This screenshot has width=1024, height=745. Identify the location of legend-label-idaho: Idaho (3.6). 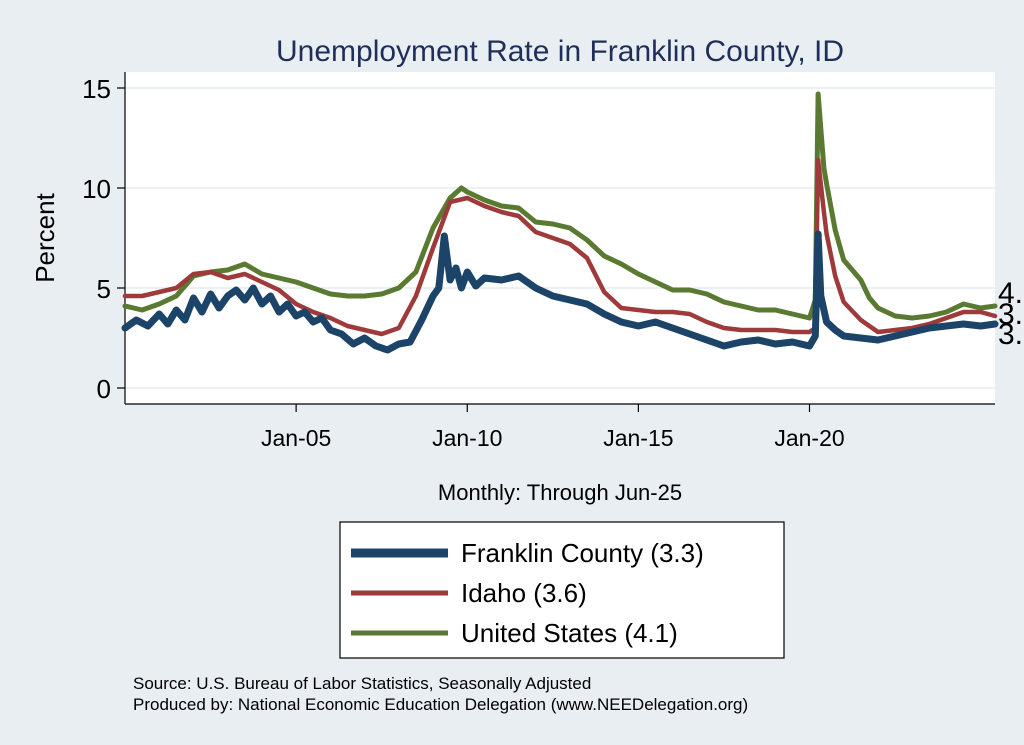
(524, 593).